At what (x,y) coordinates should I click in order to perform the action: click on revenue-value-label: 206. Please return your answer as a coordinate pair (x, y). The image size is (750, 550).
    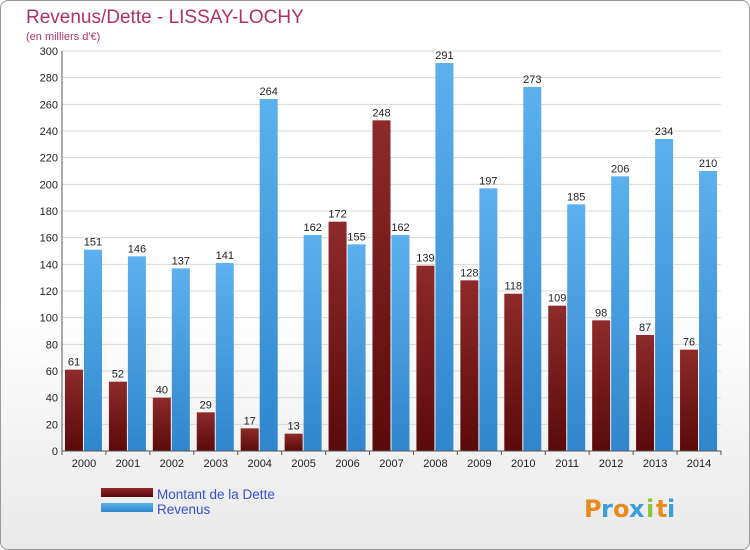
    Looking at the image, I should click on (620, 169).